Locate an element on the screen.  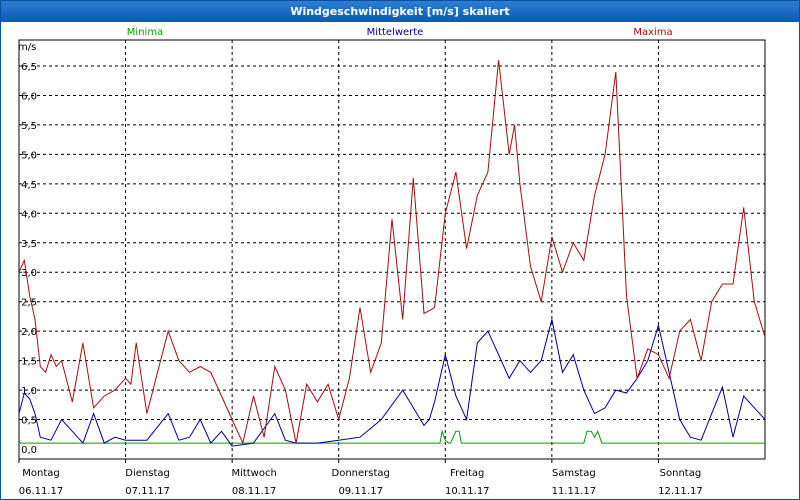
x-tick-day: Samstag is located at coordinates (574, 473).